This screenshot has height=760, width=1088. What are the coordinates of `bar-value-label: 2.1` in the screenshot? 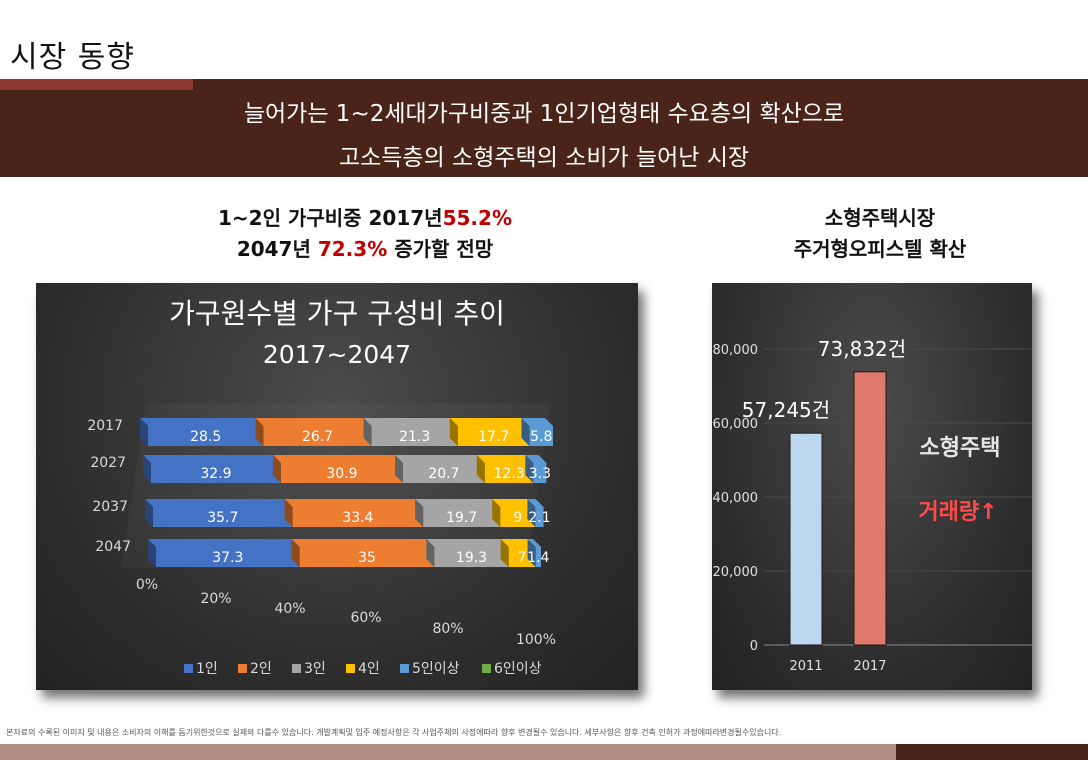 It's located at (539, 518).